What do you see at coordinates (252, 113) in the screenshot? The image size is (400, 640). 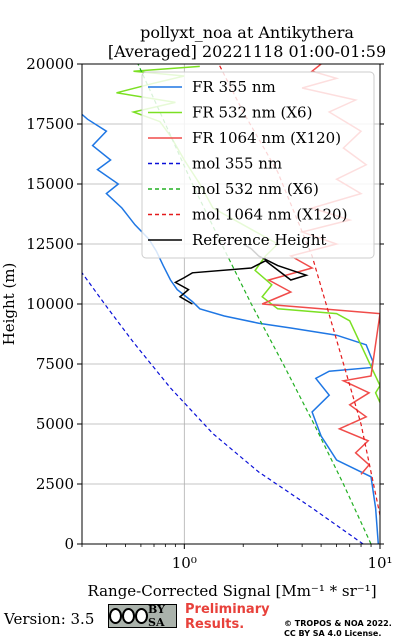 I see `legend-label-fr-532-nm-x6: FR 532 nm (X6)` at bounding box center [252, 113].